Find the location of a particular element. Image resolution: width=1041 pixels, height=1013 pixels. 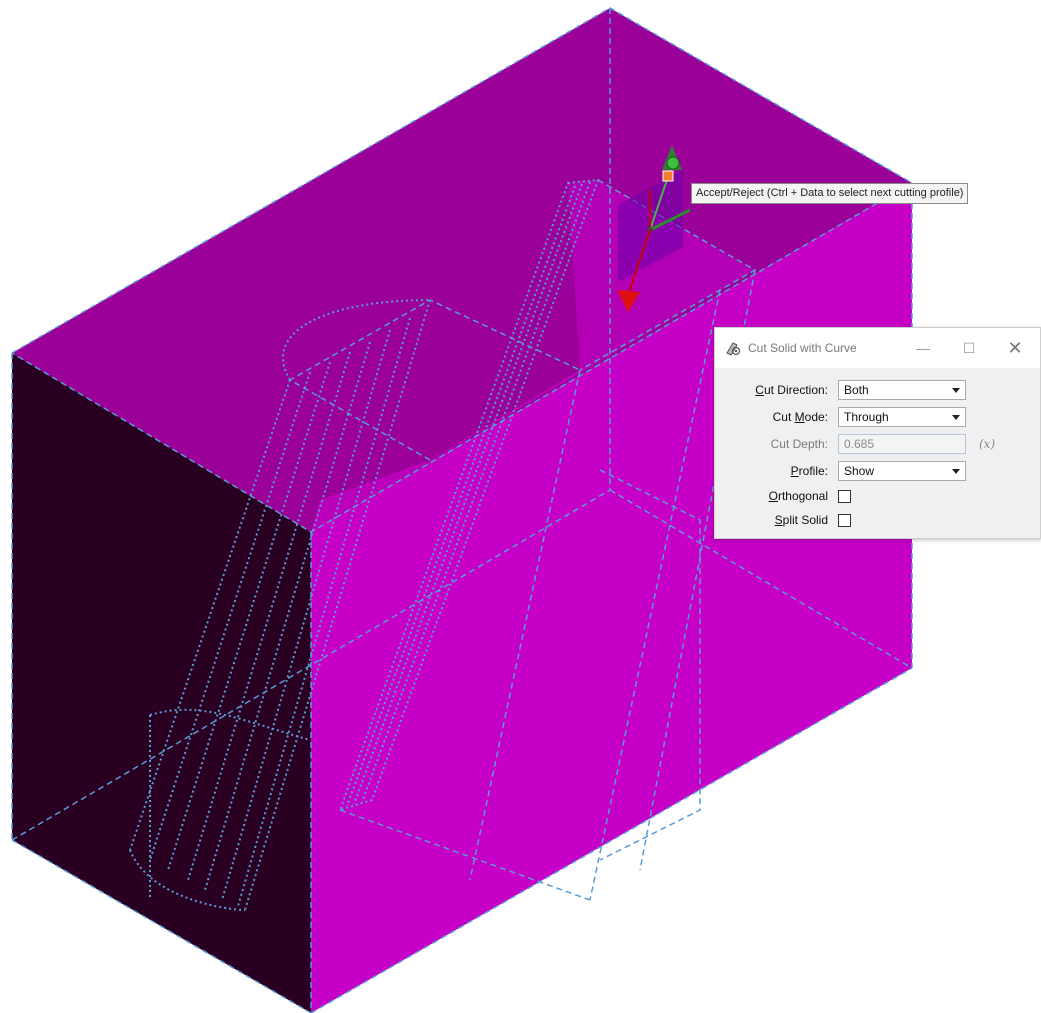

cut-mode-select: Through is located at coordinates (902, 417).